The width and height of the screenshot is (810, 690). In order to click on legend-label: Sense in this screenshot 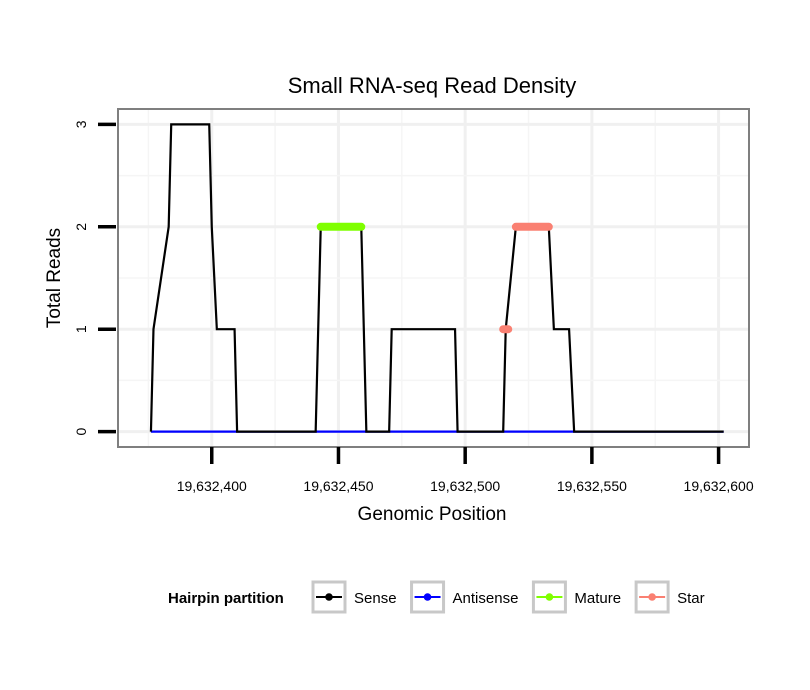, I will do `click(375, 598)`.